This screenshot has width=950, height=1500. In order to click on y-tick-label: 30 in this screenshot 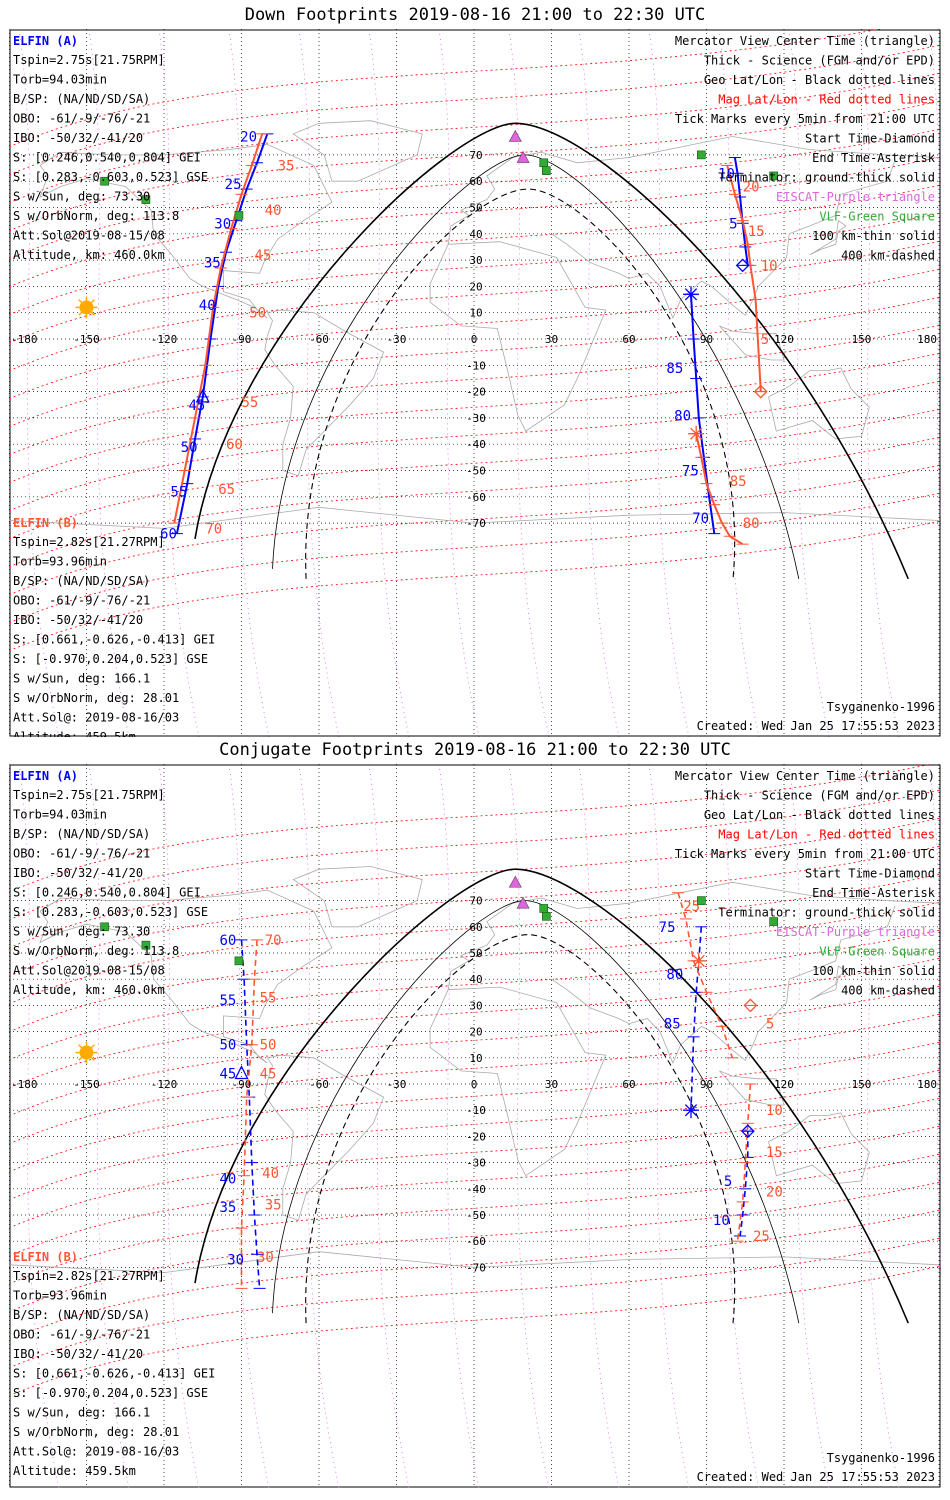, I will do `click(475, 1005)`.